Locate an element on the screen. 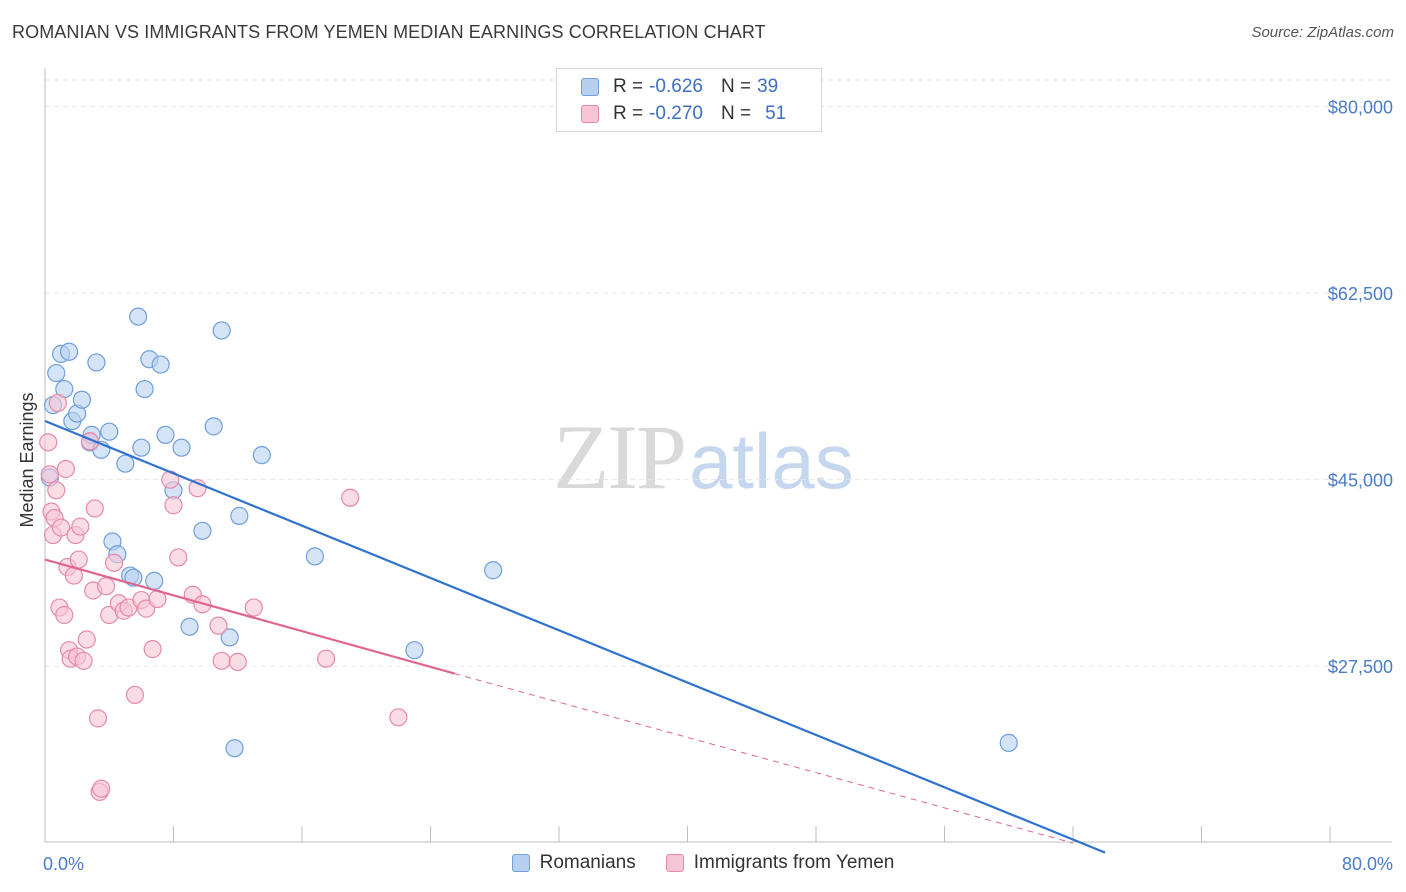 The width and height of the screenshot is (1406, 892). legend-label-romanians: Romanians is located at coordinates (587, 862).